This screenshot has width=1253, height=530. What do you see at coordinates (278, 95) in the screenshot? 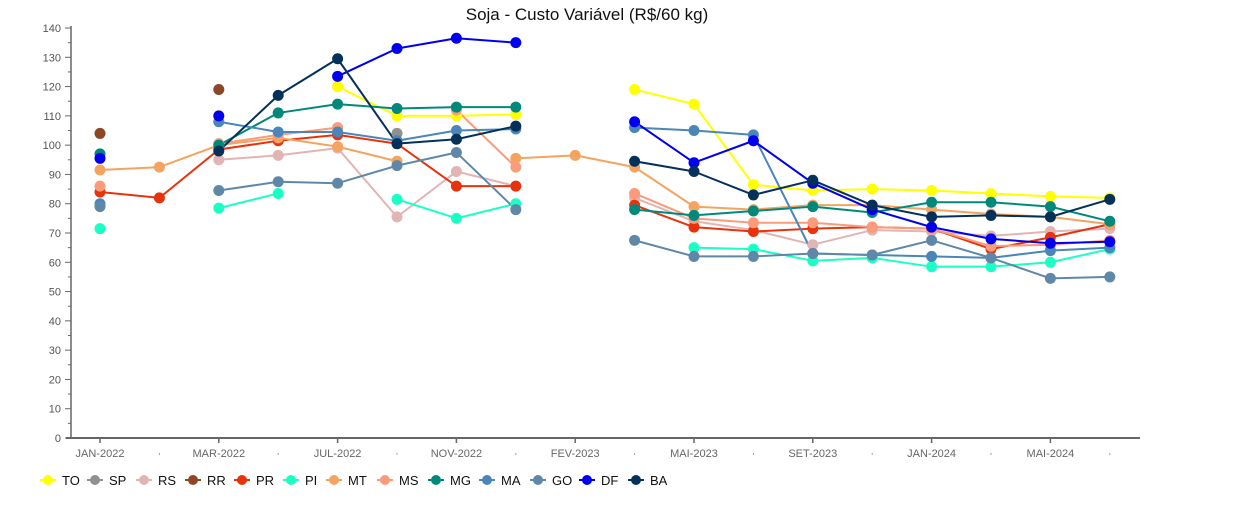
I see `data-point: BA ·: 117` at bounding box center [278, 95].